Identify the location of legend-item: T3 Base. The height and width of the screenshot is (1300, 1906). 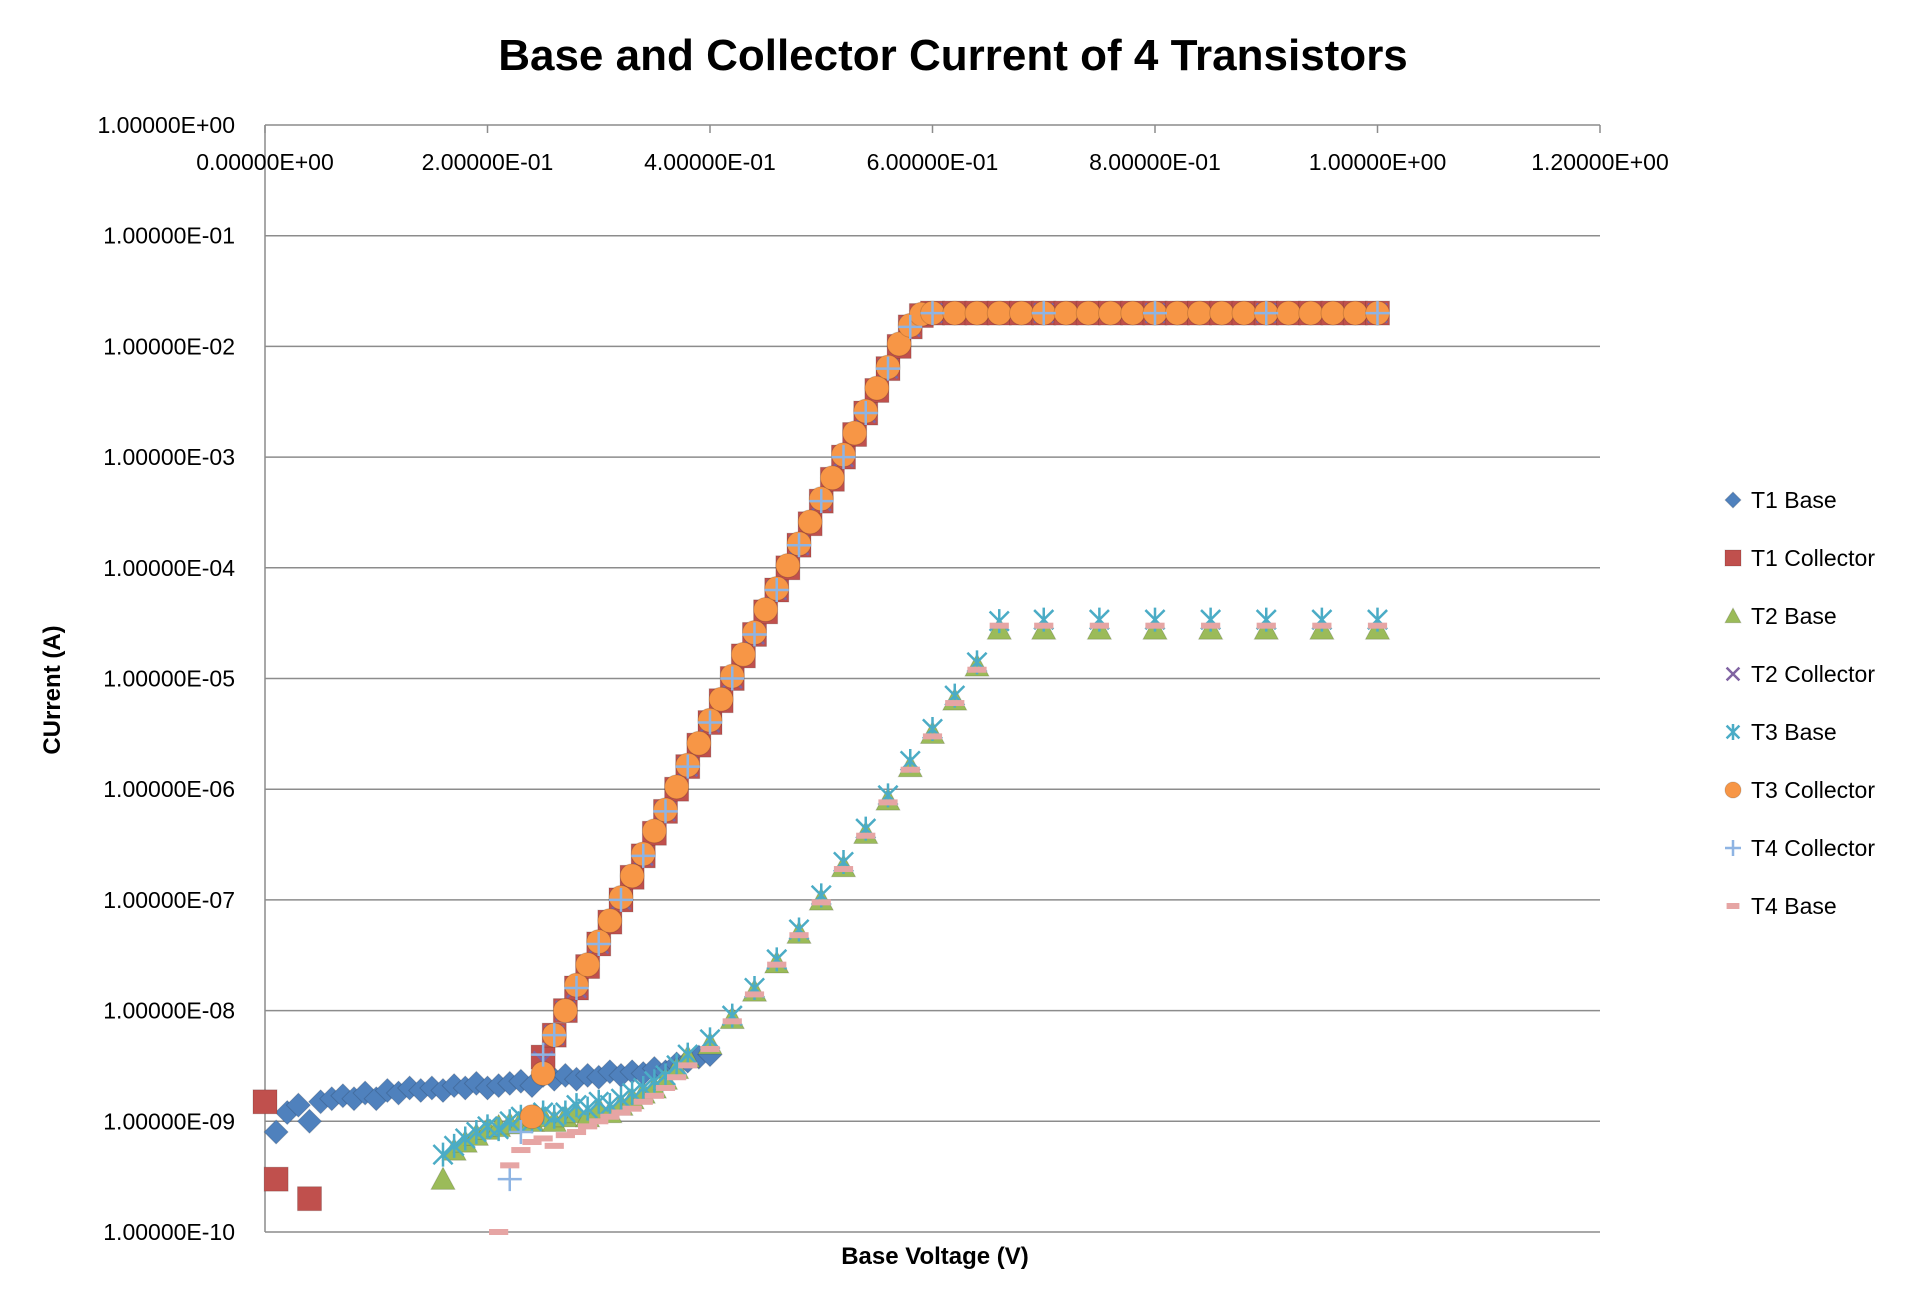
(1781, 732).